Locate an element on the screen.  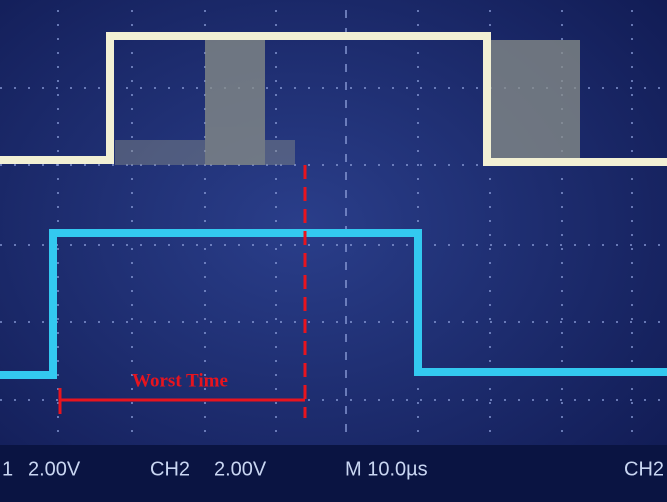
status-text: M 10.0µs is located at coordinates (386, 469).